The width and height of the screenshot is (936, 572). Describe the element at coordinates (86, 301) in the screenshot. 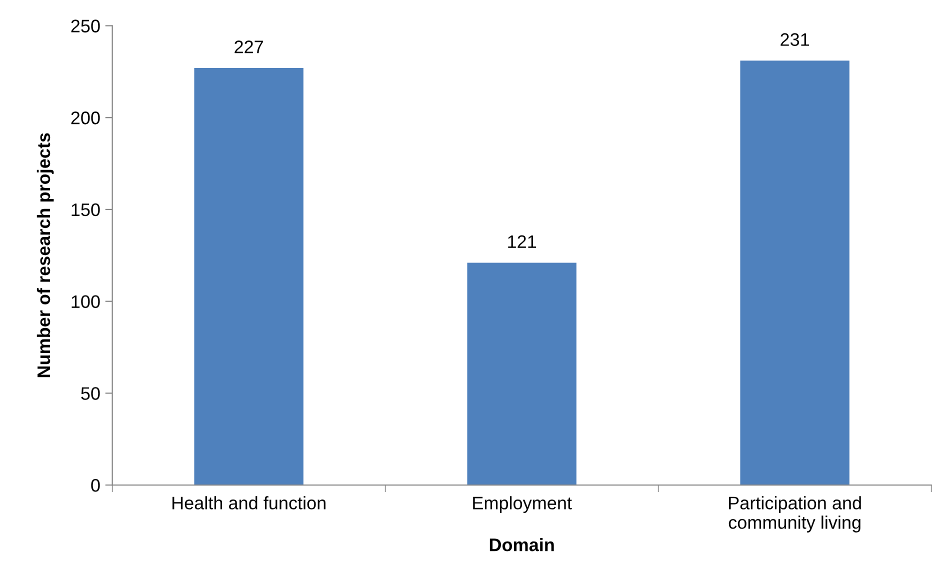

I see `y-tick-label: 100` at that location.